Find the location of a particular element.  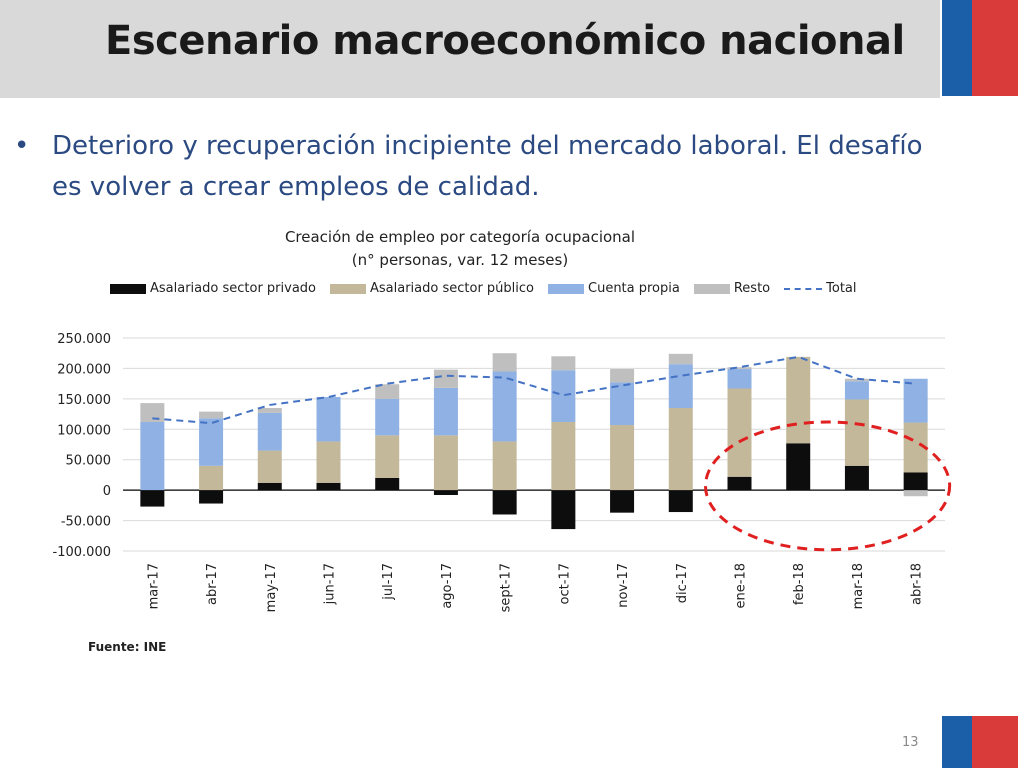

x-tick-label: nov-17 is located at coordinates (623, 585).